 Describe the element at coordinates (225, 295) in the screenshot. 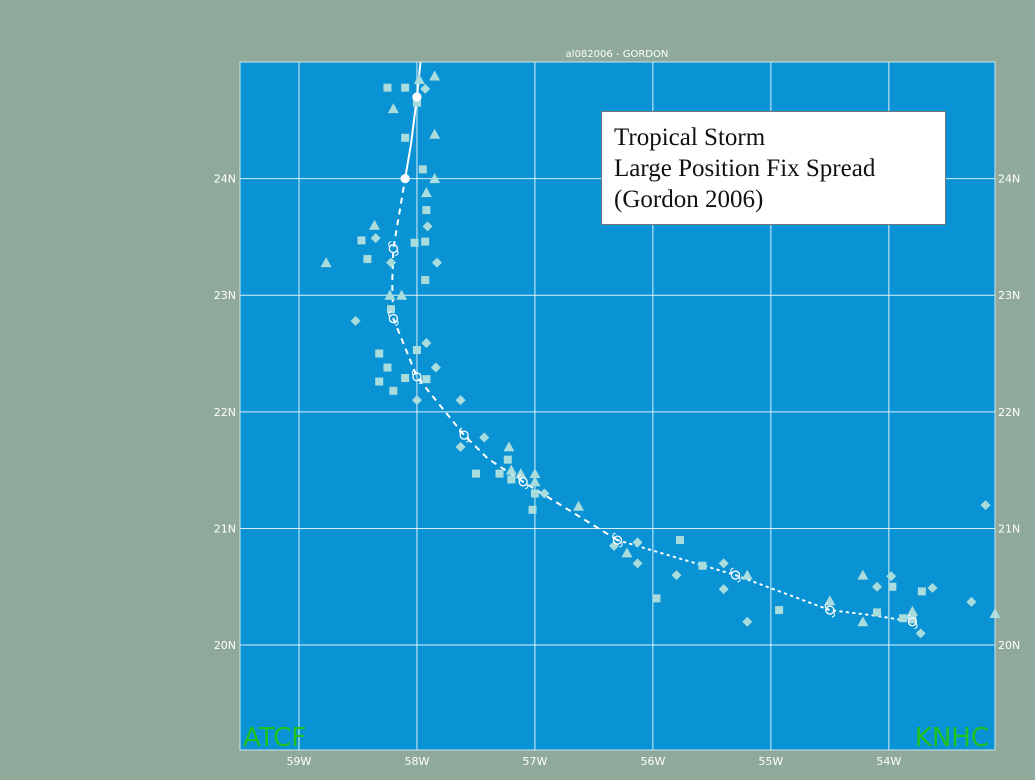

I see `y-tick-label: 23N` at that location.